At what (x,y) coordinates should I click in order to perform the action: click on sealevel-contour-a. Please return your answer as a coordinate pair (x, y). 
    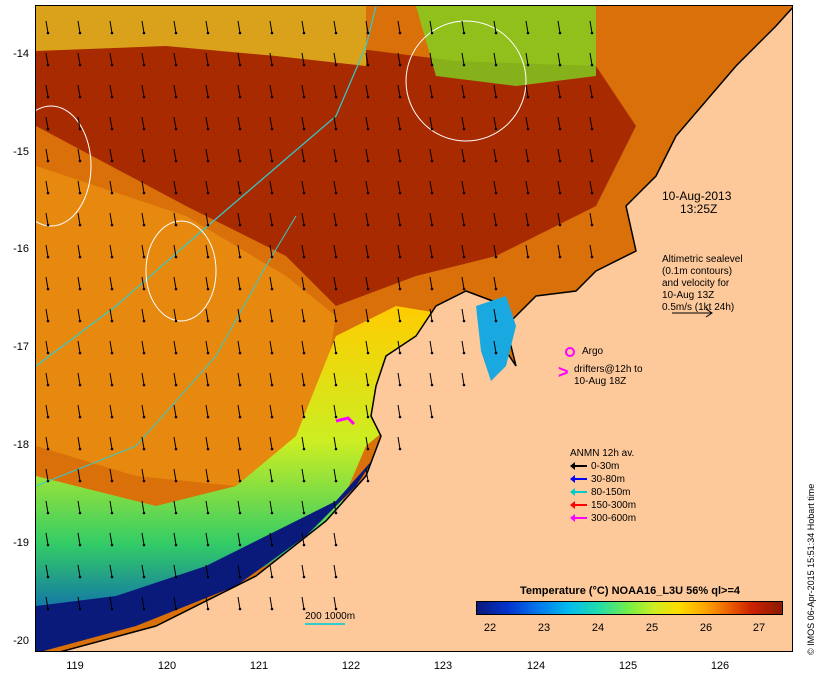
    Looking at the image, I should click on (181, 271).